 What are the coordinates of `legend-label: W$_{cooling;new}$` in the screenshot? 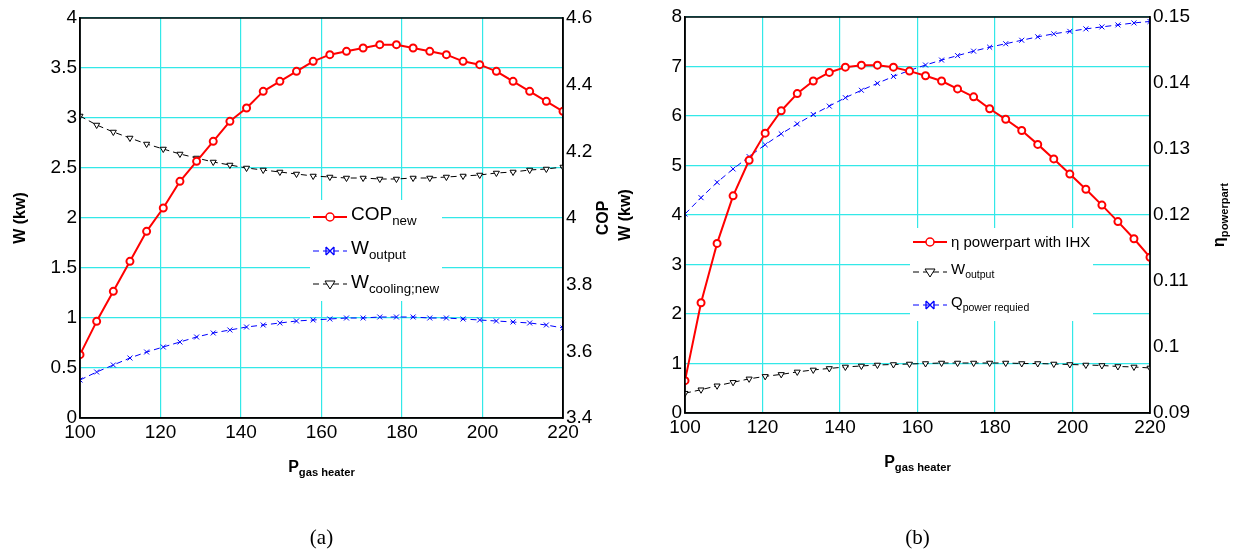 It's located at (395, 283).